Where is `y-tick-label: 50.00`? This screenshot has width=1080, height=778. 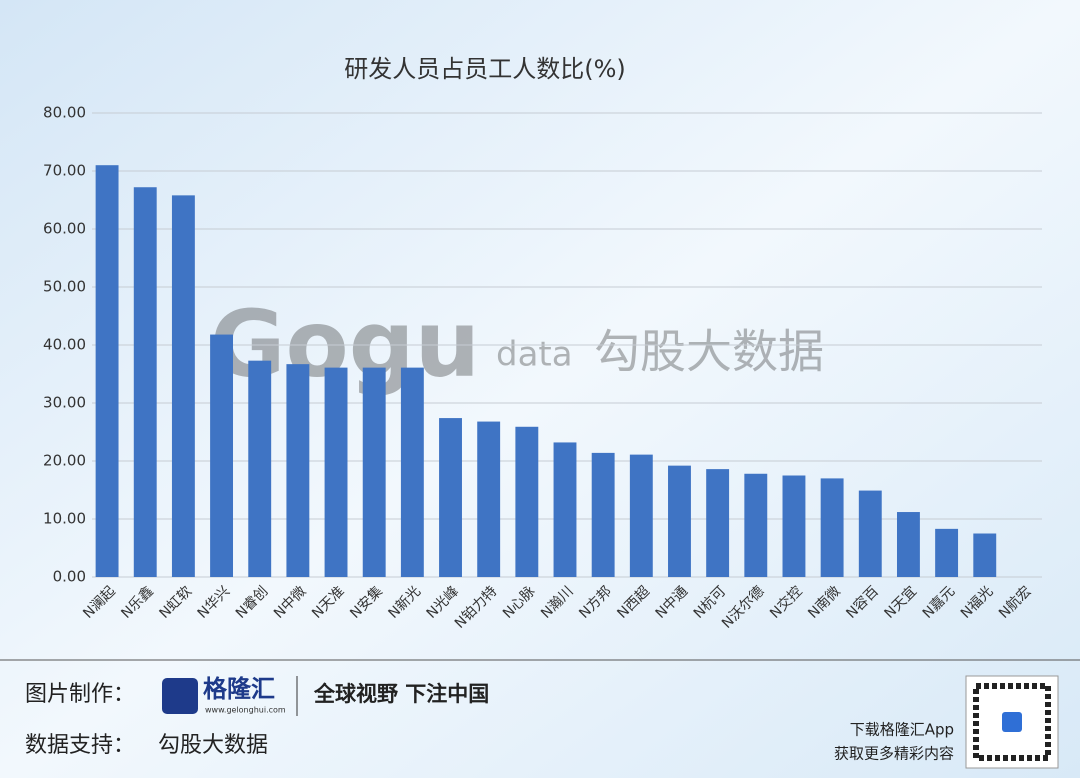
y-tick-label: 50.00 is located at coordinates (64, 287).